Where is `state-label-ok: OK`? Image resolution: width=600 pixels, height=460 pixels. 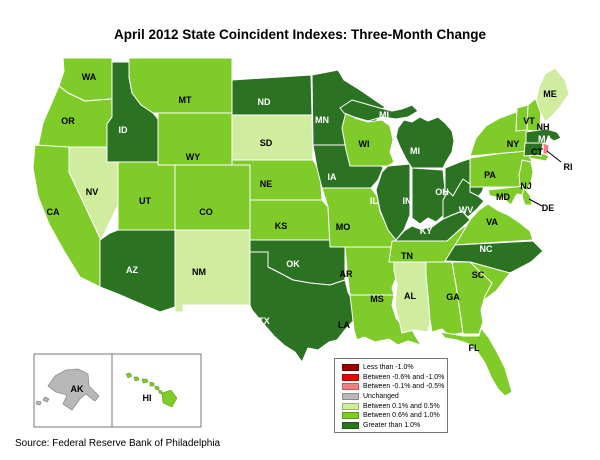 state-label-ok: OK is located at coordinates (293, 264).